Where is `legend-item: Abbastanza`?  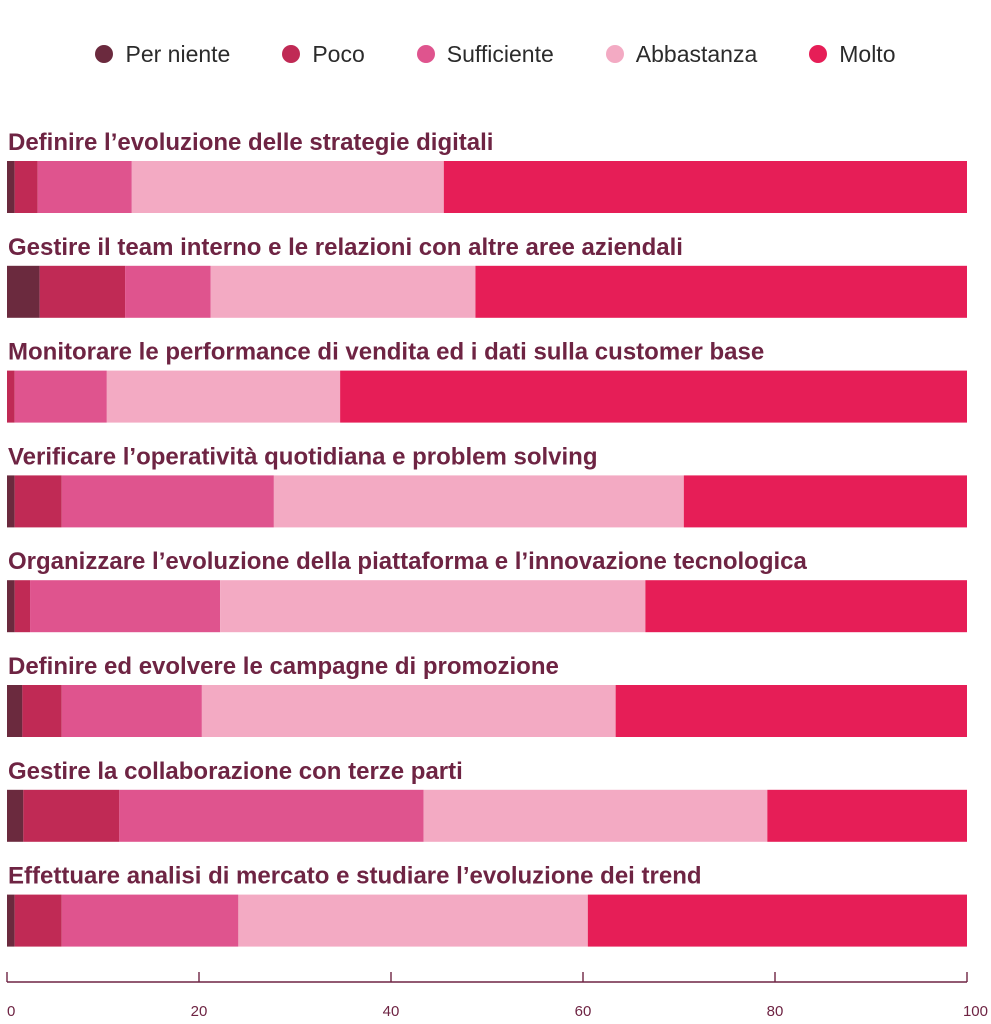
legend-item: Abbastanza is located at coordinates (681, 54).